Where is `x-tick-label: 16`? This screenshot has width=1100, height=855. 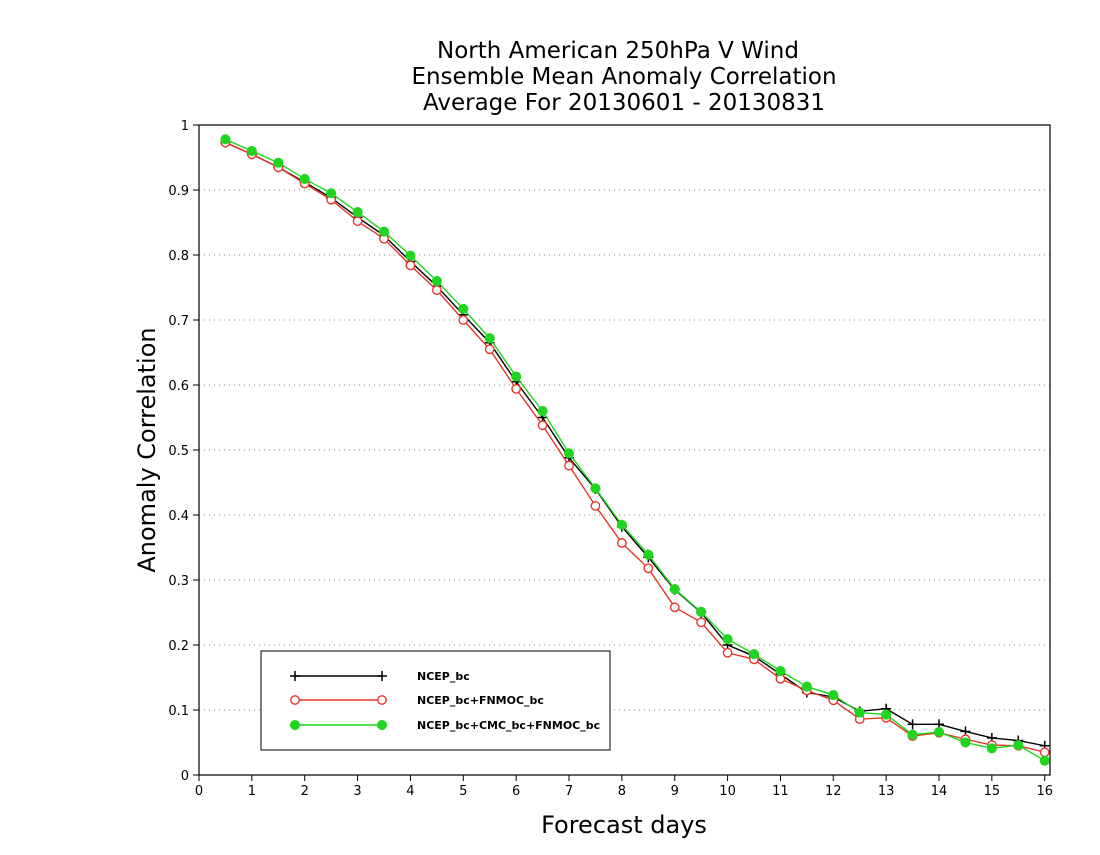 x-tick-label: 16 is located at coordinates (1044, 791).